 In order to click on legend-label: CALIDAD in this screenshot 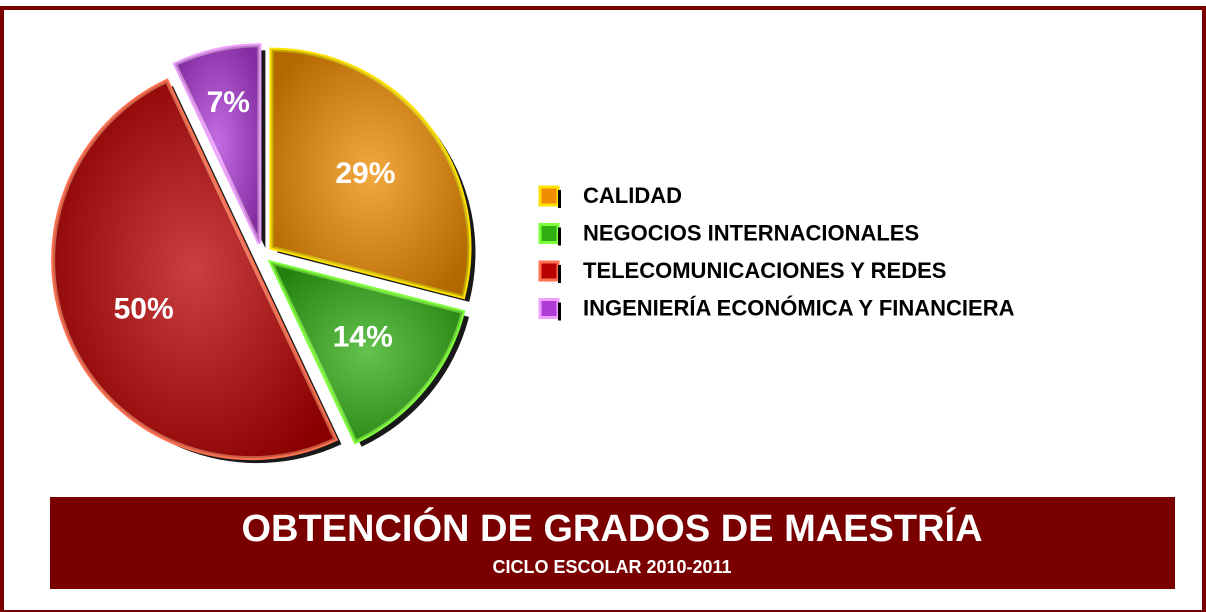, I will do `click(632, 195)`.